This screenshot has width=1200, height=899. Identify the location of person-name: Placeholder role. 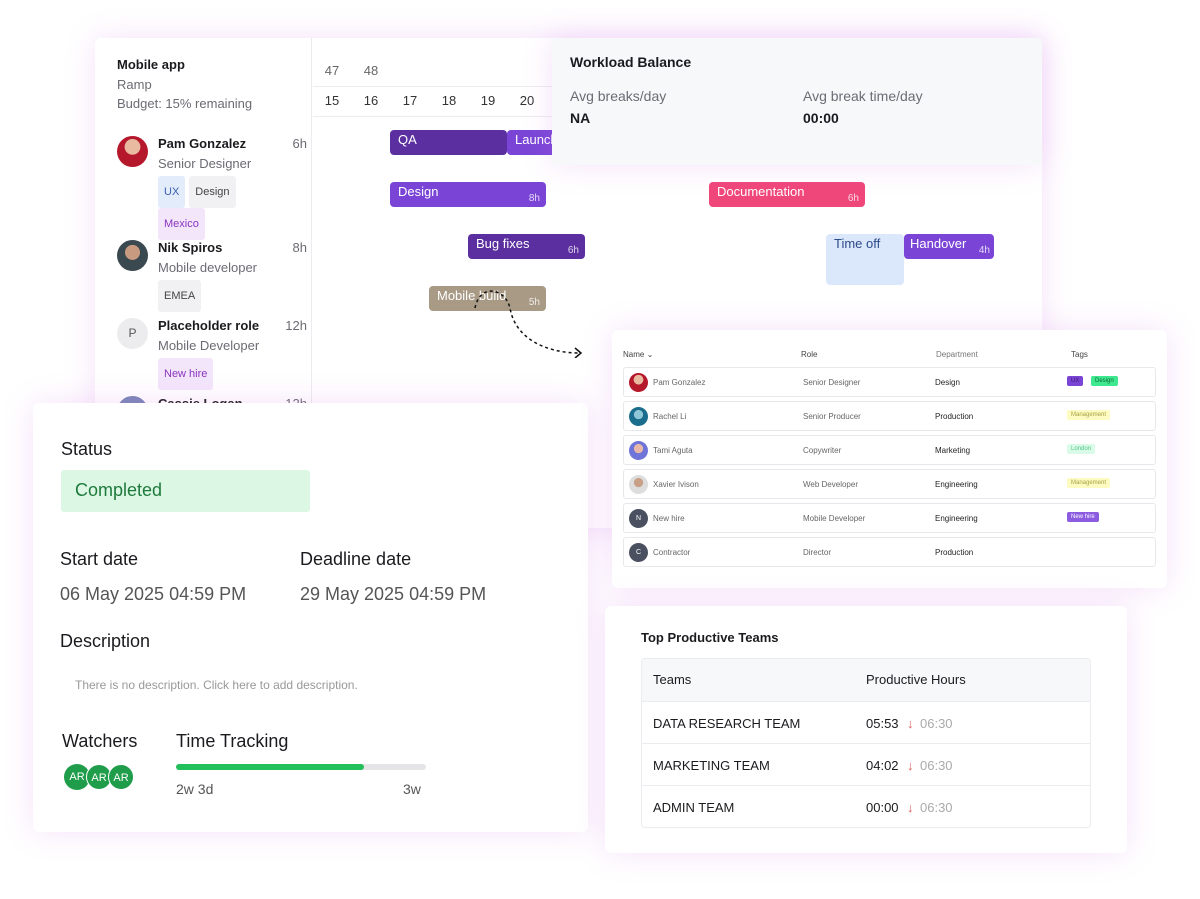
(209, 325).